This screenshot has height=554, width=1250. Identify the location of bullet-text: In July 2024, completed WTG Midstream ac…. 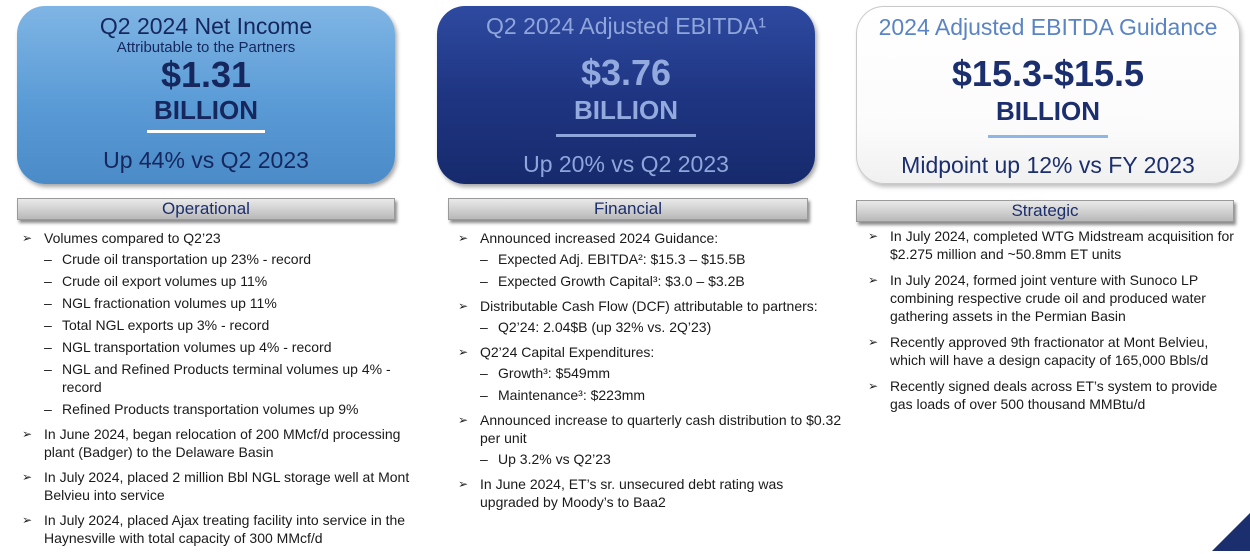
(1062, 245).